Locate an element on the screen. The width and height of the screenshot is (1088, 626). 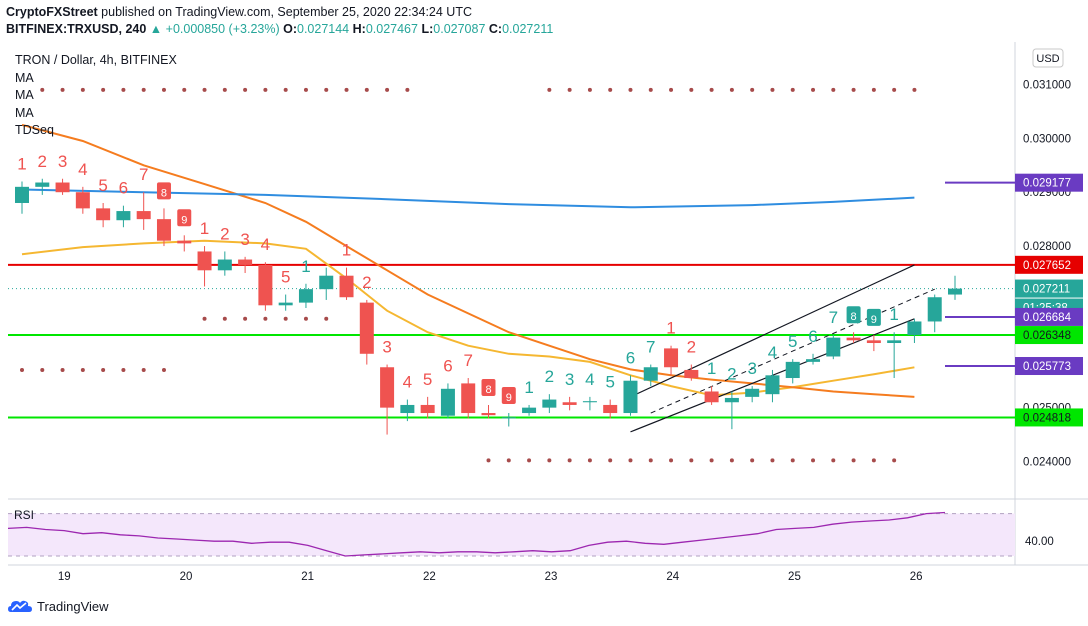
legend-ma-1: MA is located at coordinates (24, 77).